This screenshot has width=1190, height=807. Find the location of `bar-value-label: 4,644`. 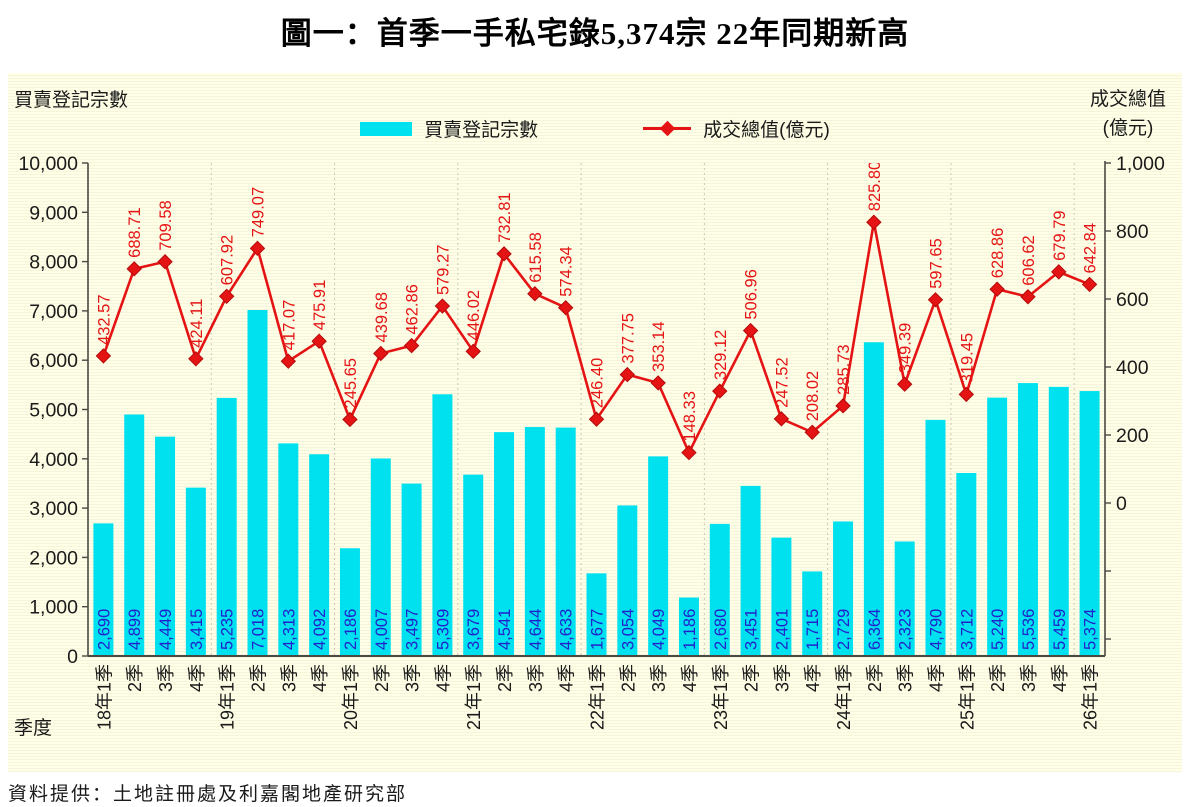

bar-value-label: 4,644 is located at coordinates (536, 629).